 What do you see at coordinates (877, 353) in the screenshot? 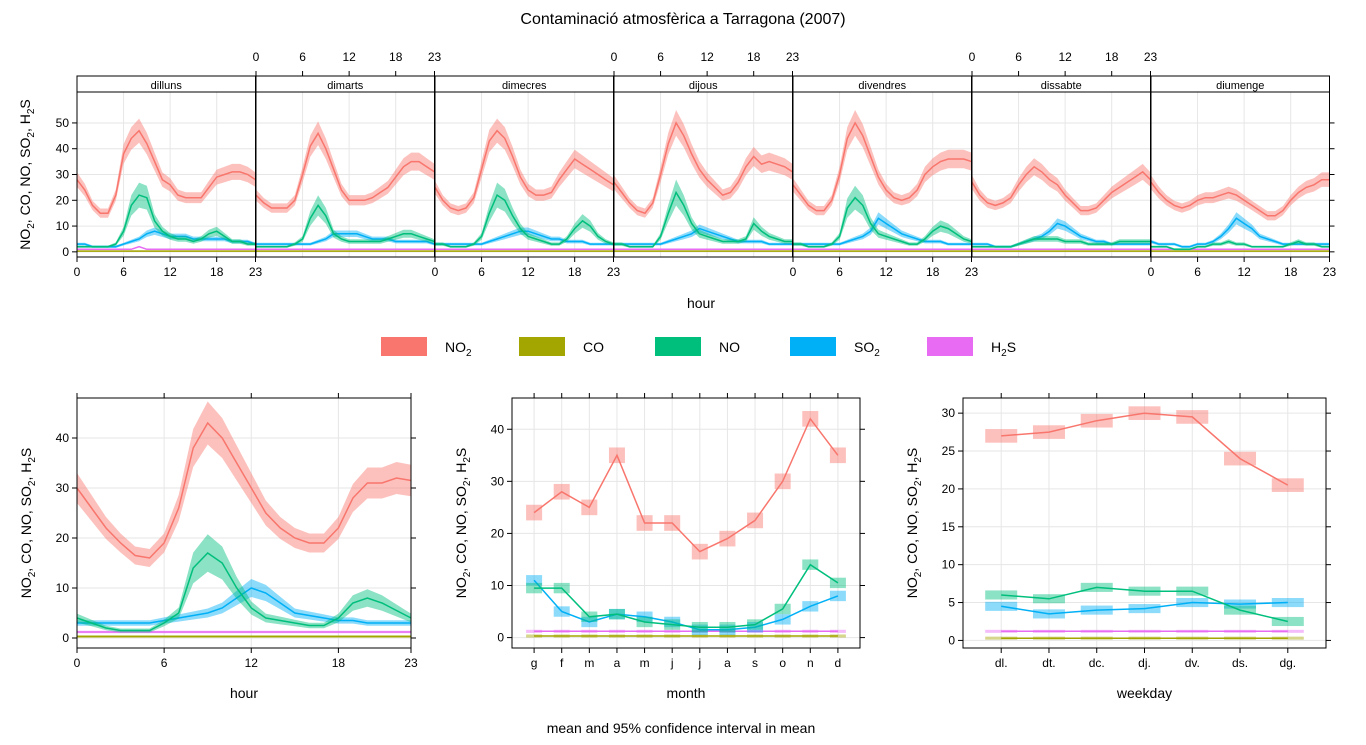
I see `legend-label-sub: 2` at bounding box center [877, 353].